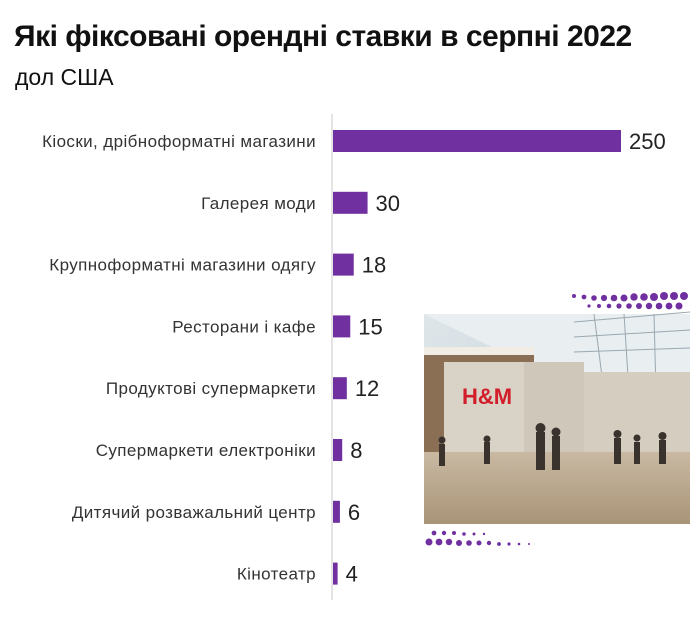 The image size is (690, 623). Describe the element at coordinates (179, 141) in the screenshot. I see `category-label: Кіоски, дрібноформатні магазини` at that location.